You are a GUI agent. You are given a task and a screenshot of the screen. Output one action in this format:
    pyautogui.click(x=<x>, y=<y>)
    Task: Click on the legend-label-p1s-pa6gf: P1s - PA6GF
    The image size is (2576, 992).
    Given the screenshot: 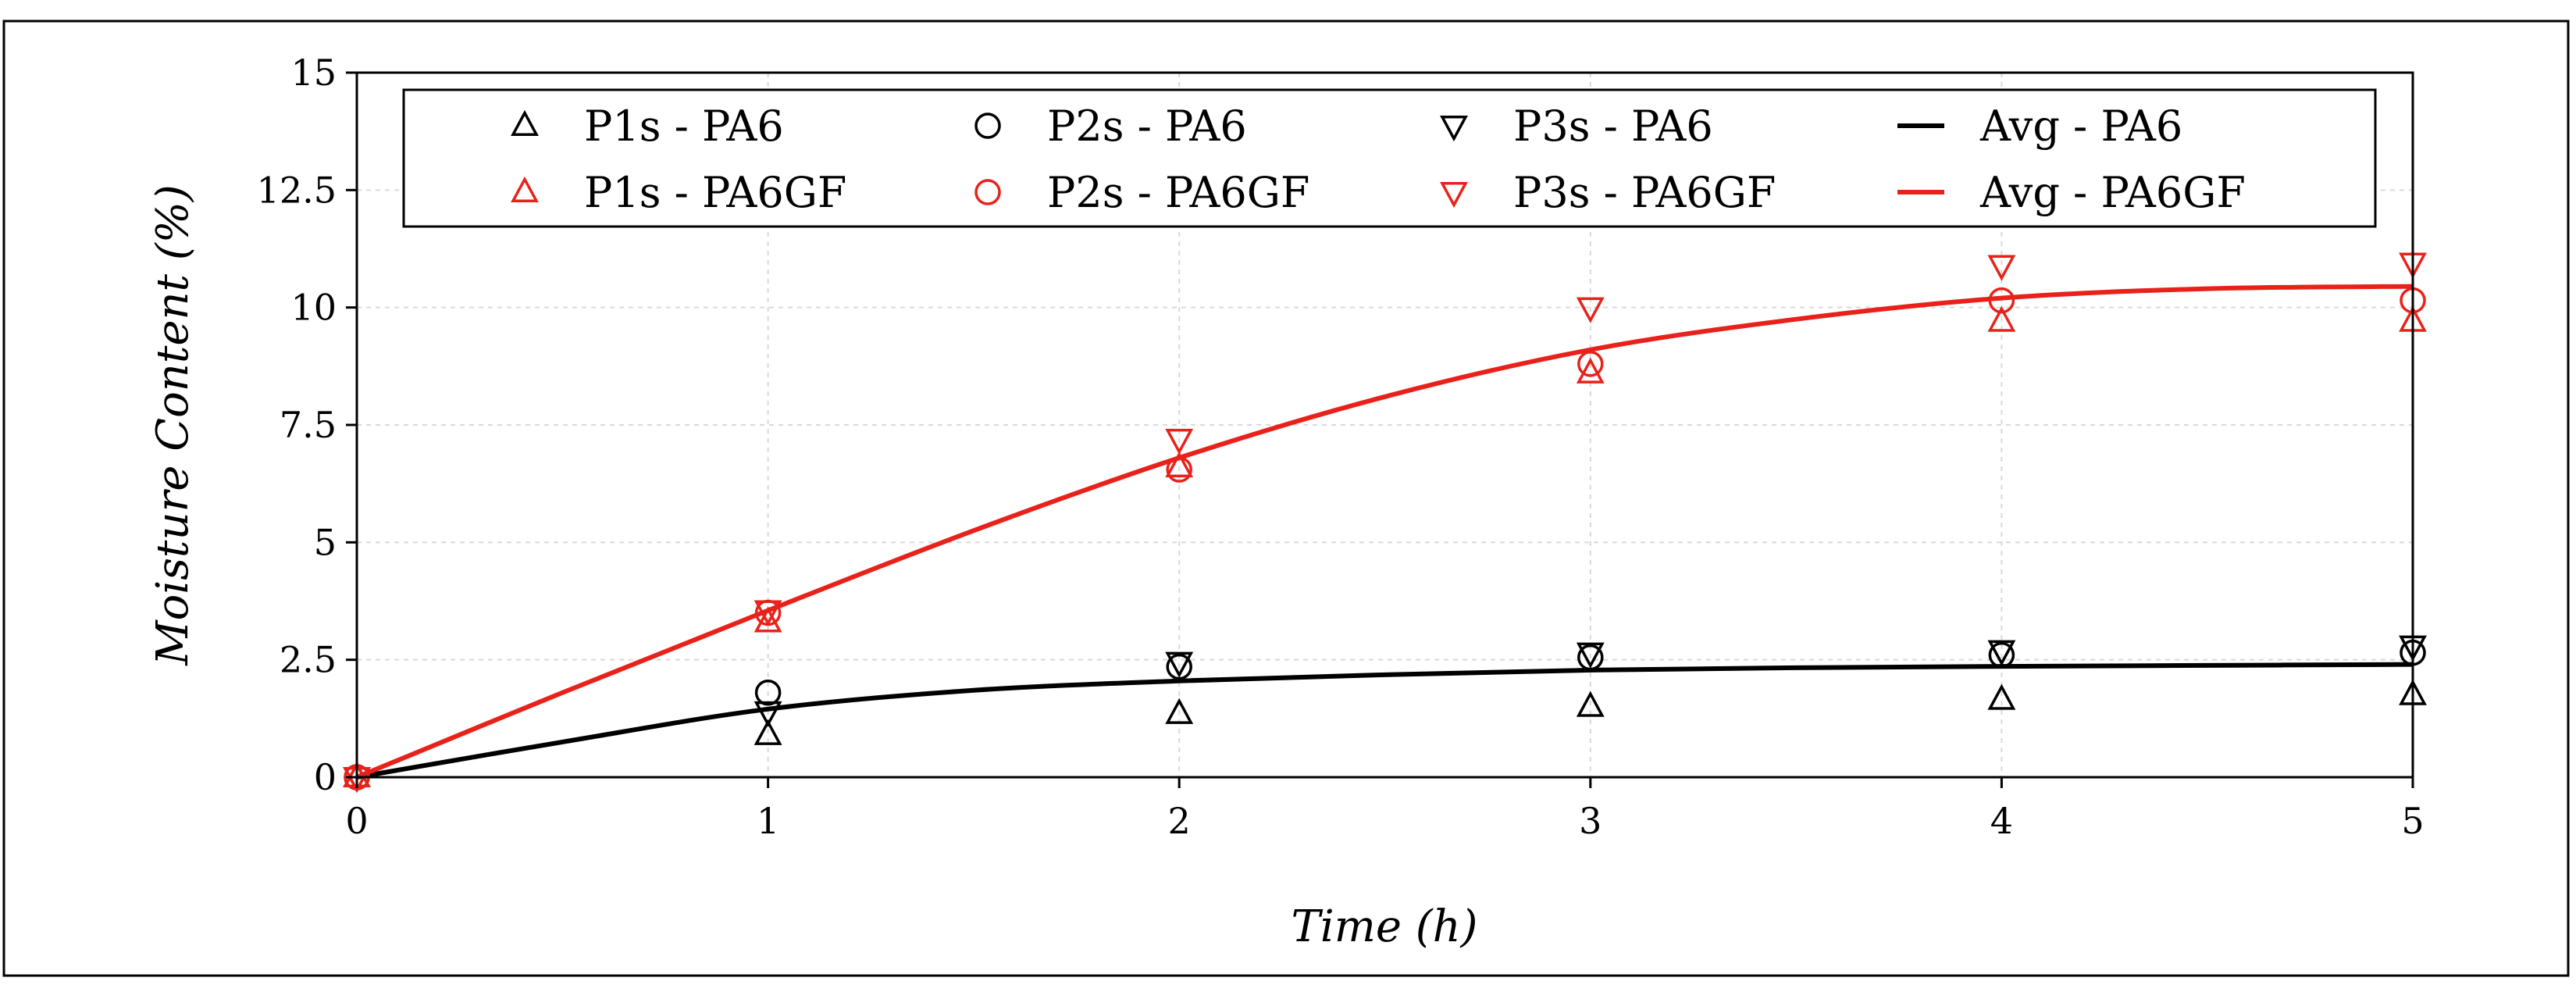 What is the action you would take?
    pyautogui.click(x=715, y=192)
    